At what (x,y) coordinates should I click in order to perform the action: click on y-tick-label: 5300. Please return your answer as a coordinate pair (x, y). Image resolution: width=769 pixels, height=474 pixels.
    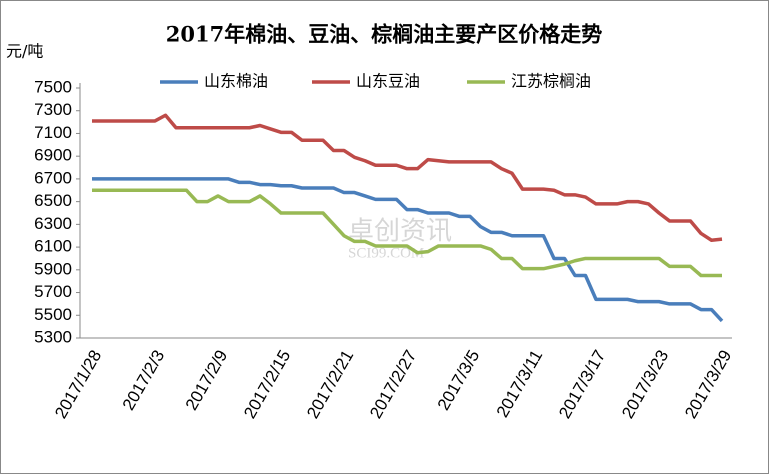
    Looking at the image, I should click on (53, 336).